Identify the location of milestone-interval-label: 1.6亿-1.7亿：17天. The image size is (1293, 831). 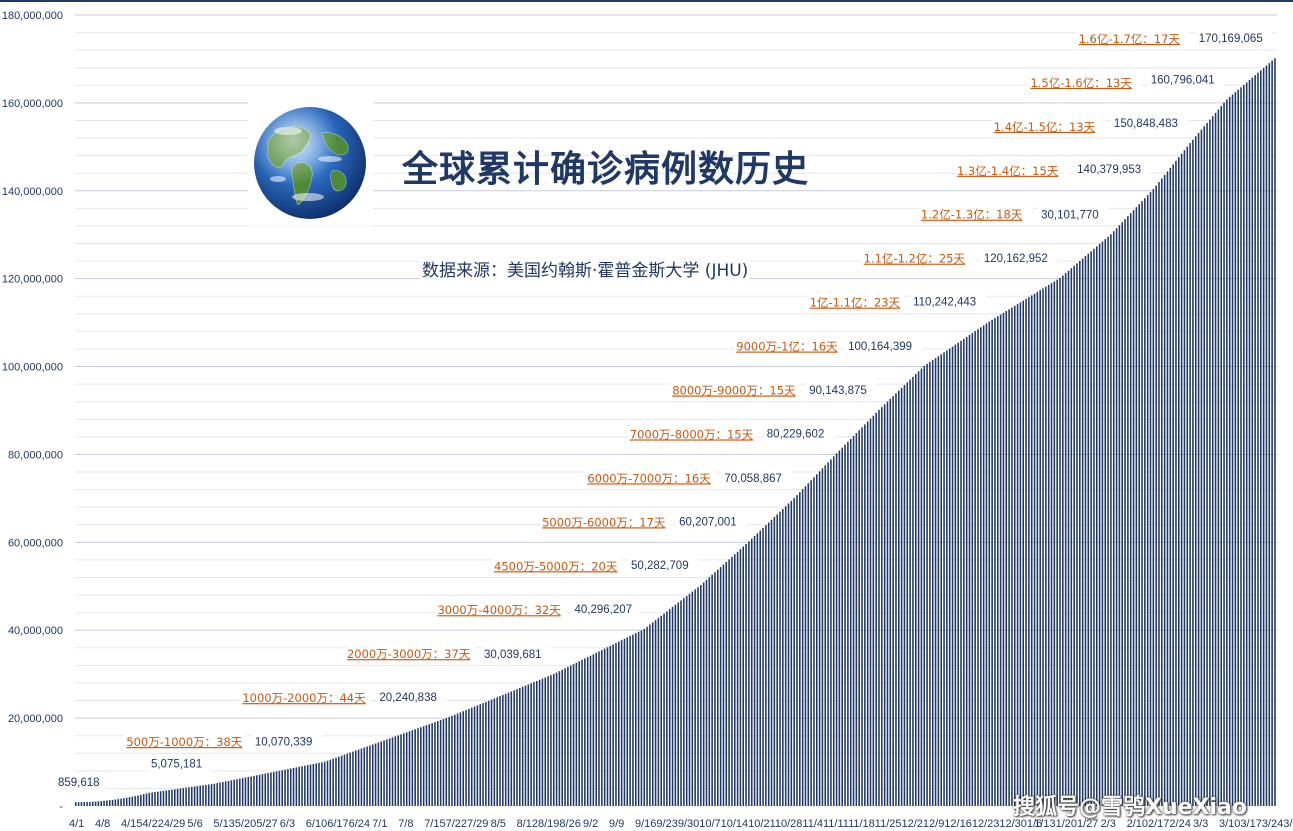
(1130, 39).